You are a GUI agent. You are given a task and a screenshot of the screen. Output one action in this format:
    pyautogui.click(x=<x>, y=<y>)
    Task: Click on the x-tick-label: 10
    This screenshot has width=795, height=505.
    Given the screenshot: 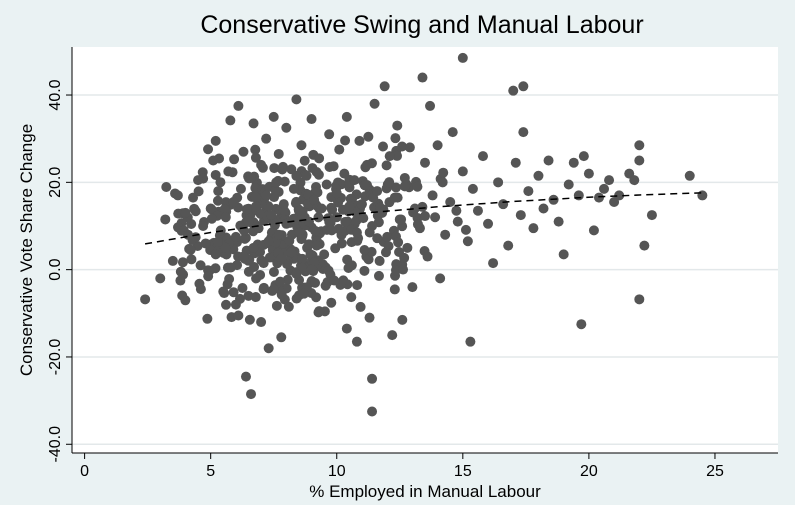 What is the action you would take?
    pyautogui.click(x=337, y=471)
    